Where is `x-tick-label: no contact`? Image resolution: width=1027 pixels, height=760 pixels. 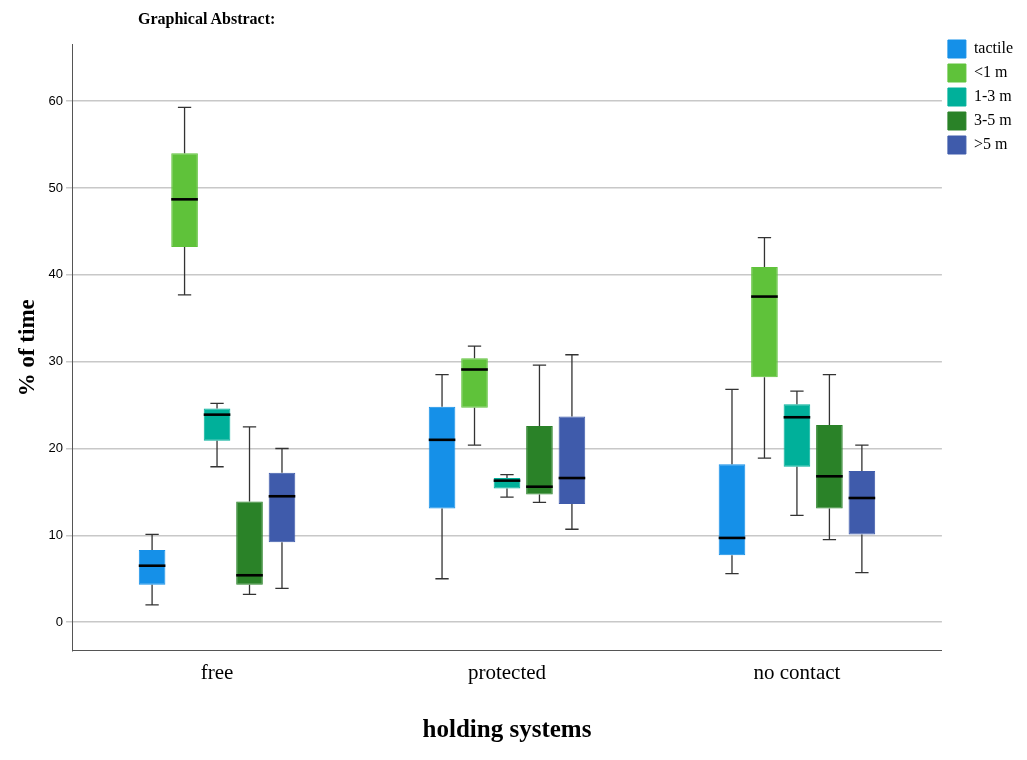 x-tick-label: no contact is located at coordinates (797, 671).